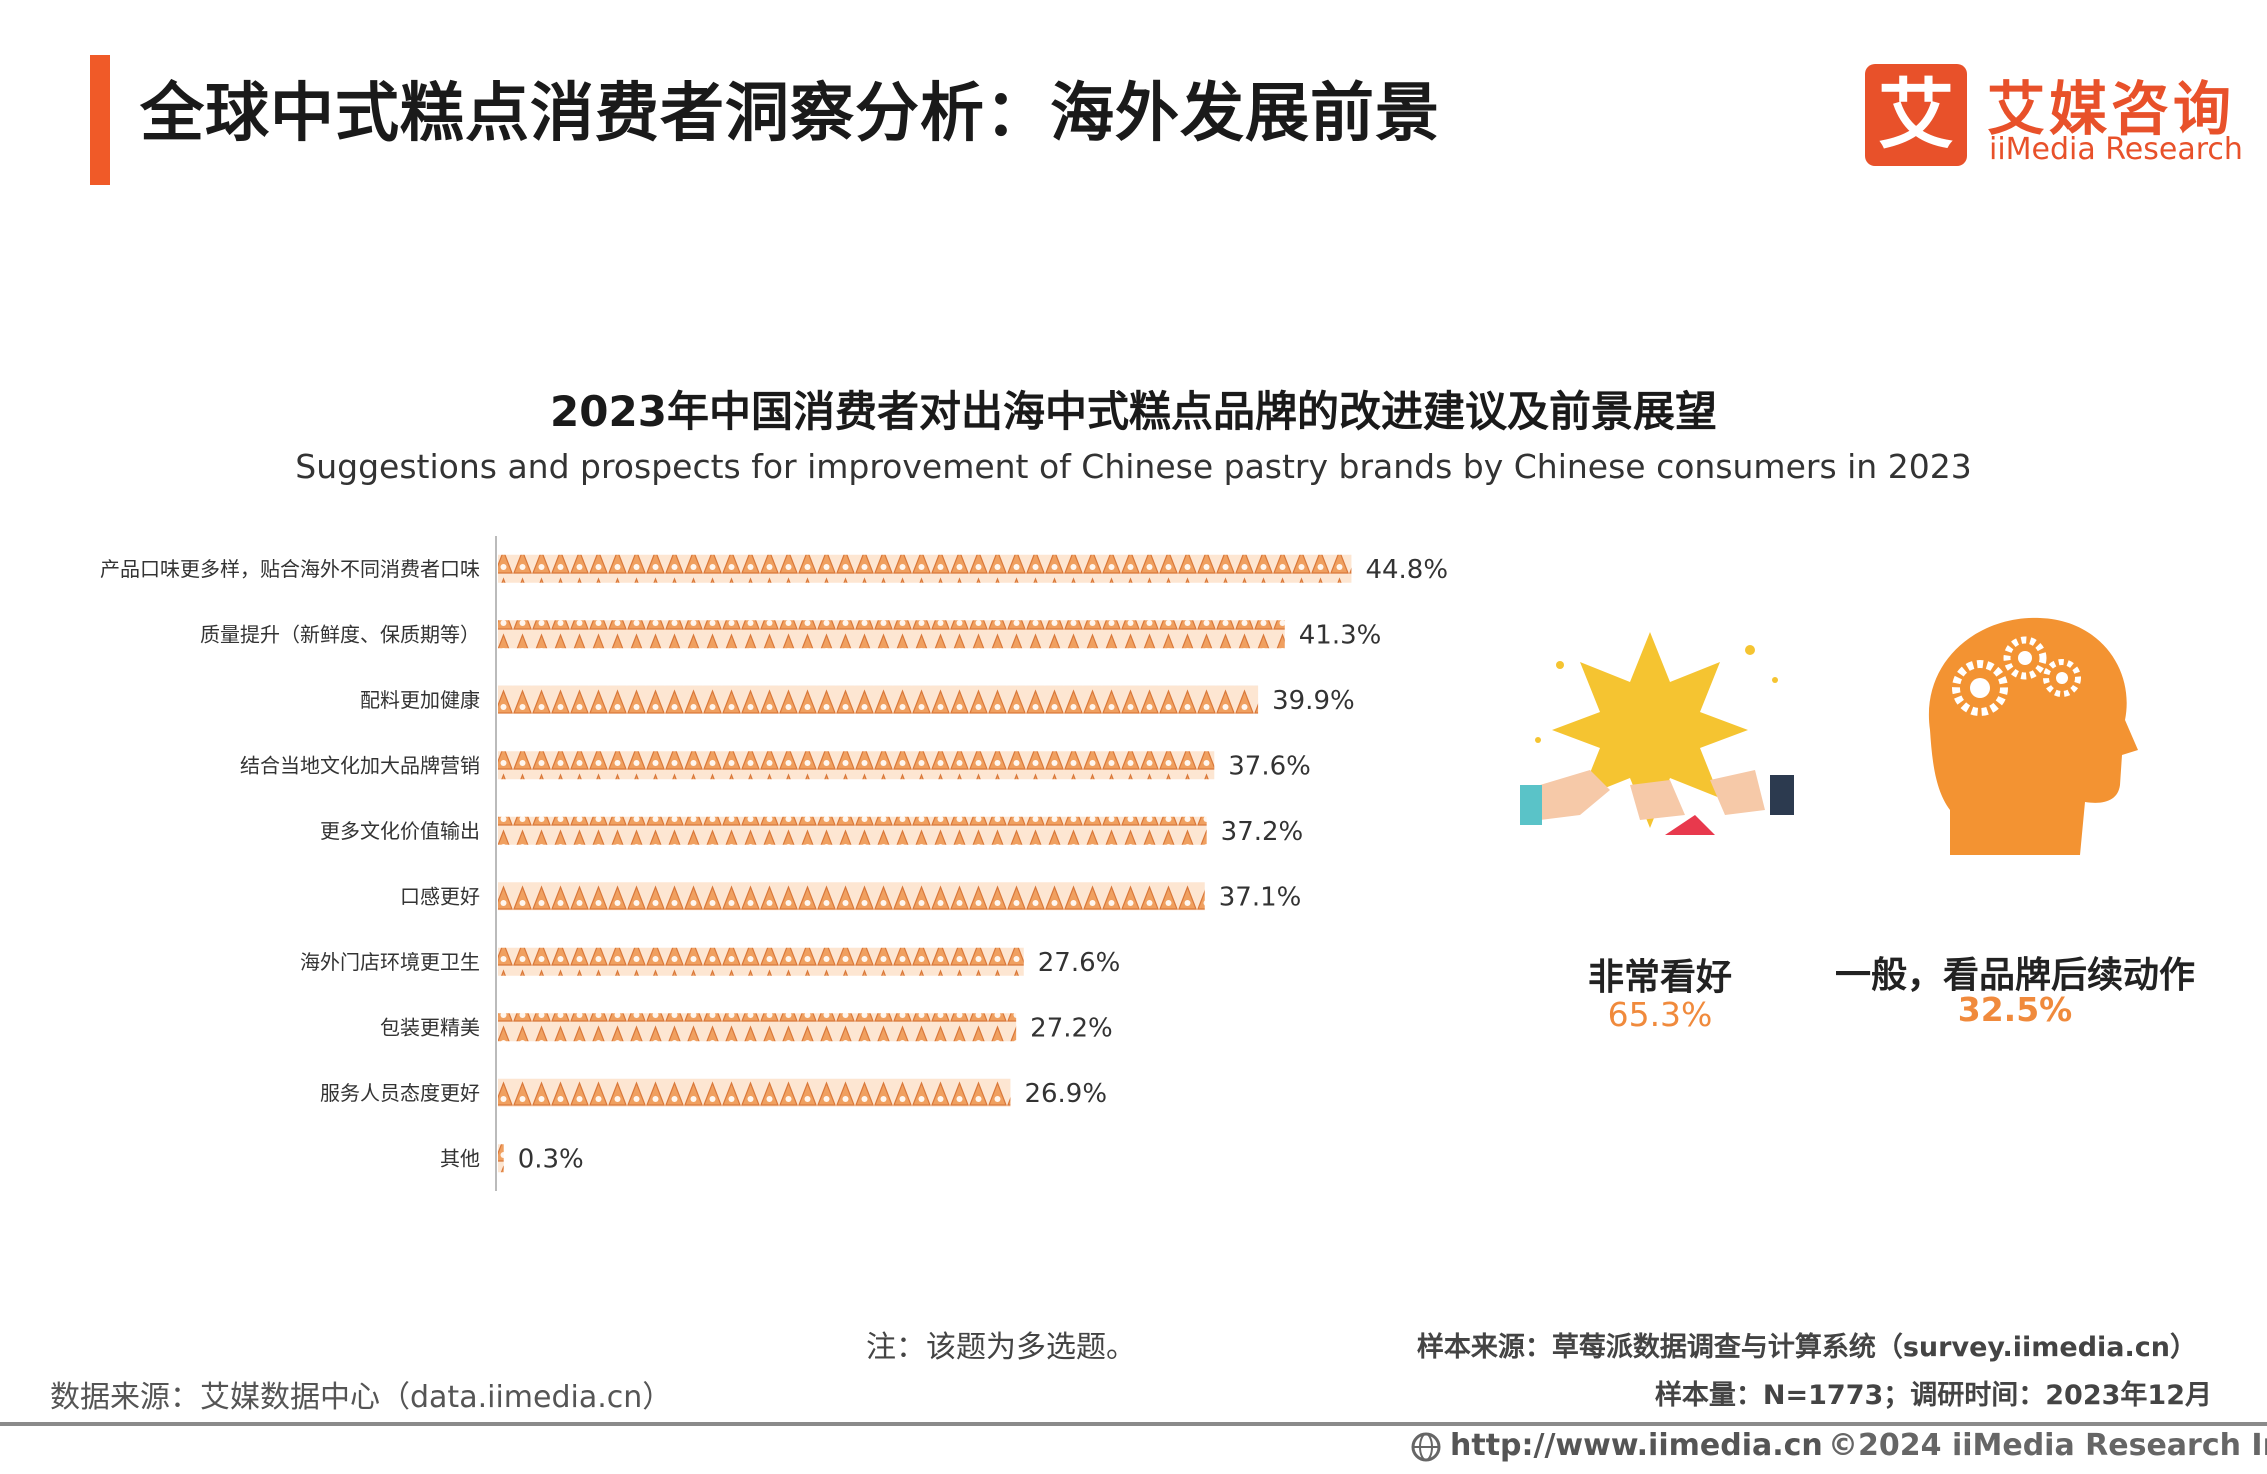 The height and width of the screenshot is (1474, 2267). Describe the element at coordinates (1133, 1424) in the screenshot. I see `footer-divider` at that location.